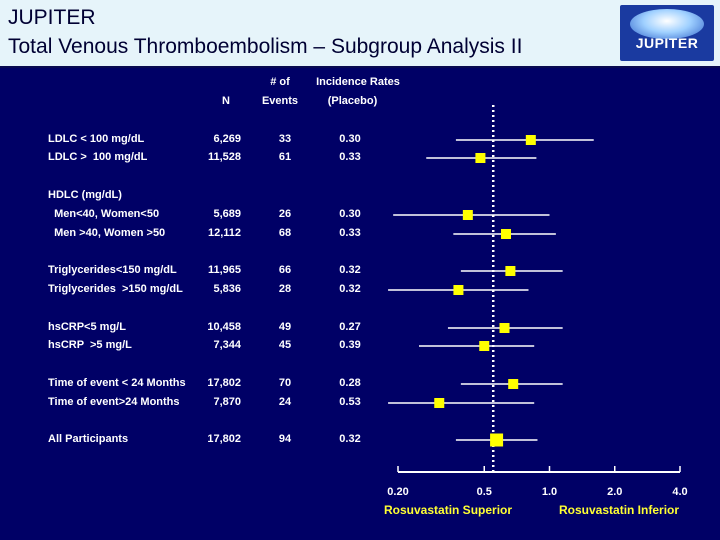  Describe the element at coordinates (200, 328) in the screenshot. I see `table-row: hsCRP<5 mg/L 10,458 49 0.27` at that location.